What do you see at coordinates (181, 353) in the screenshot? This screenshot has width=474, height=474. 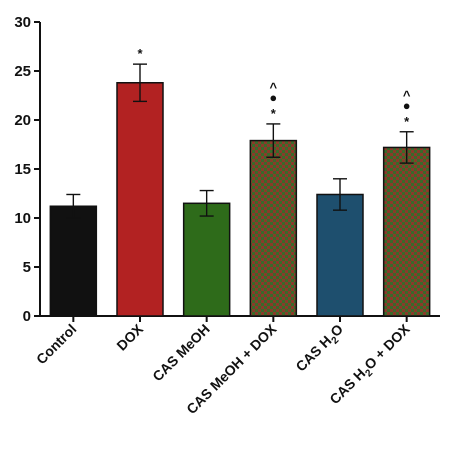 I see `category-label: CAS MeOH` at bounding box center [181, 353].